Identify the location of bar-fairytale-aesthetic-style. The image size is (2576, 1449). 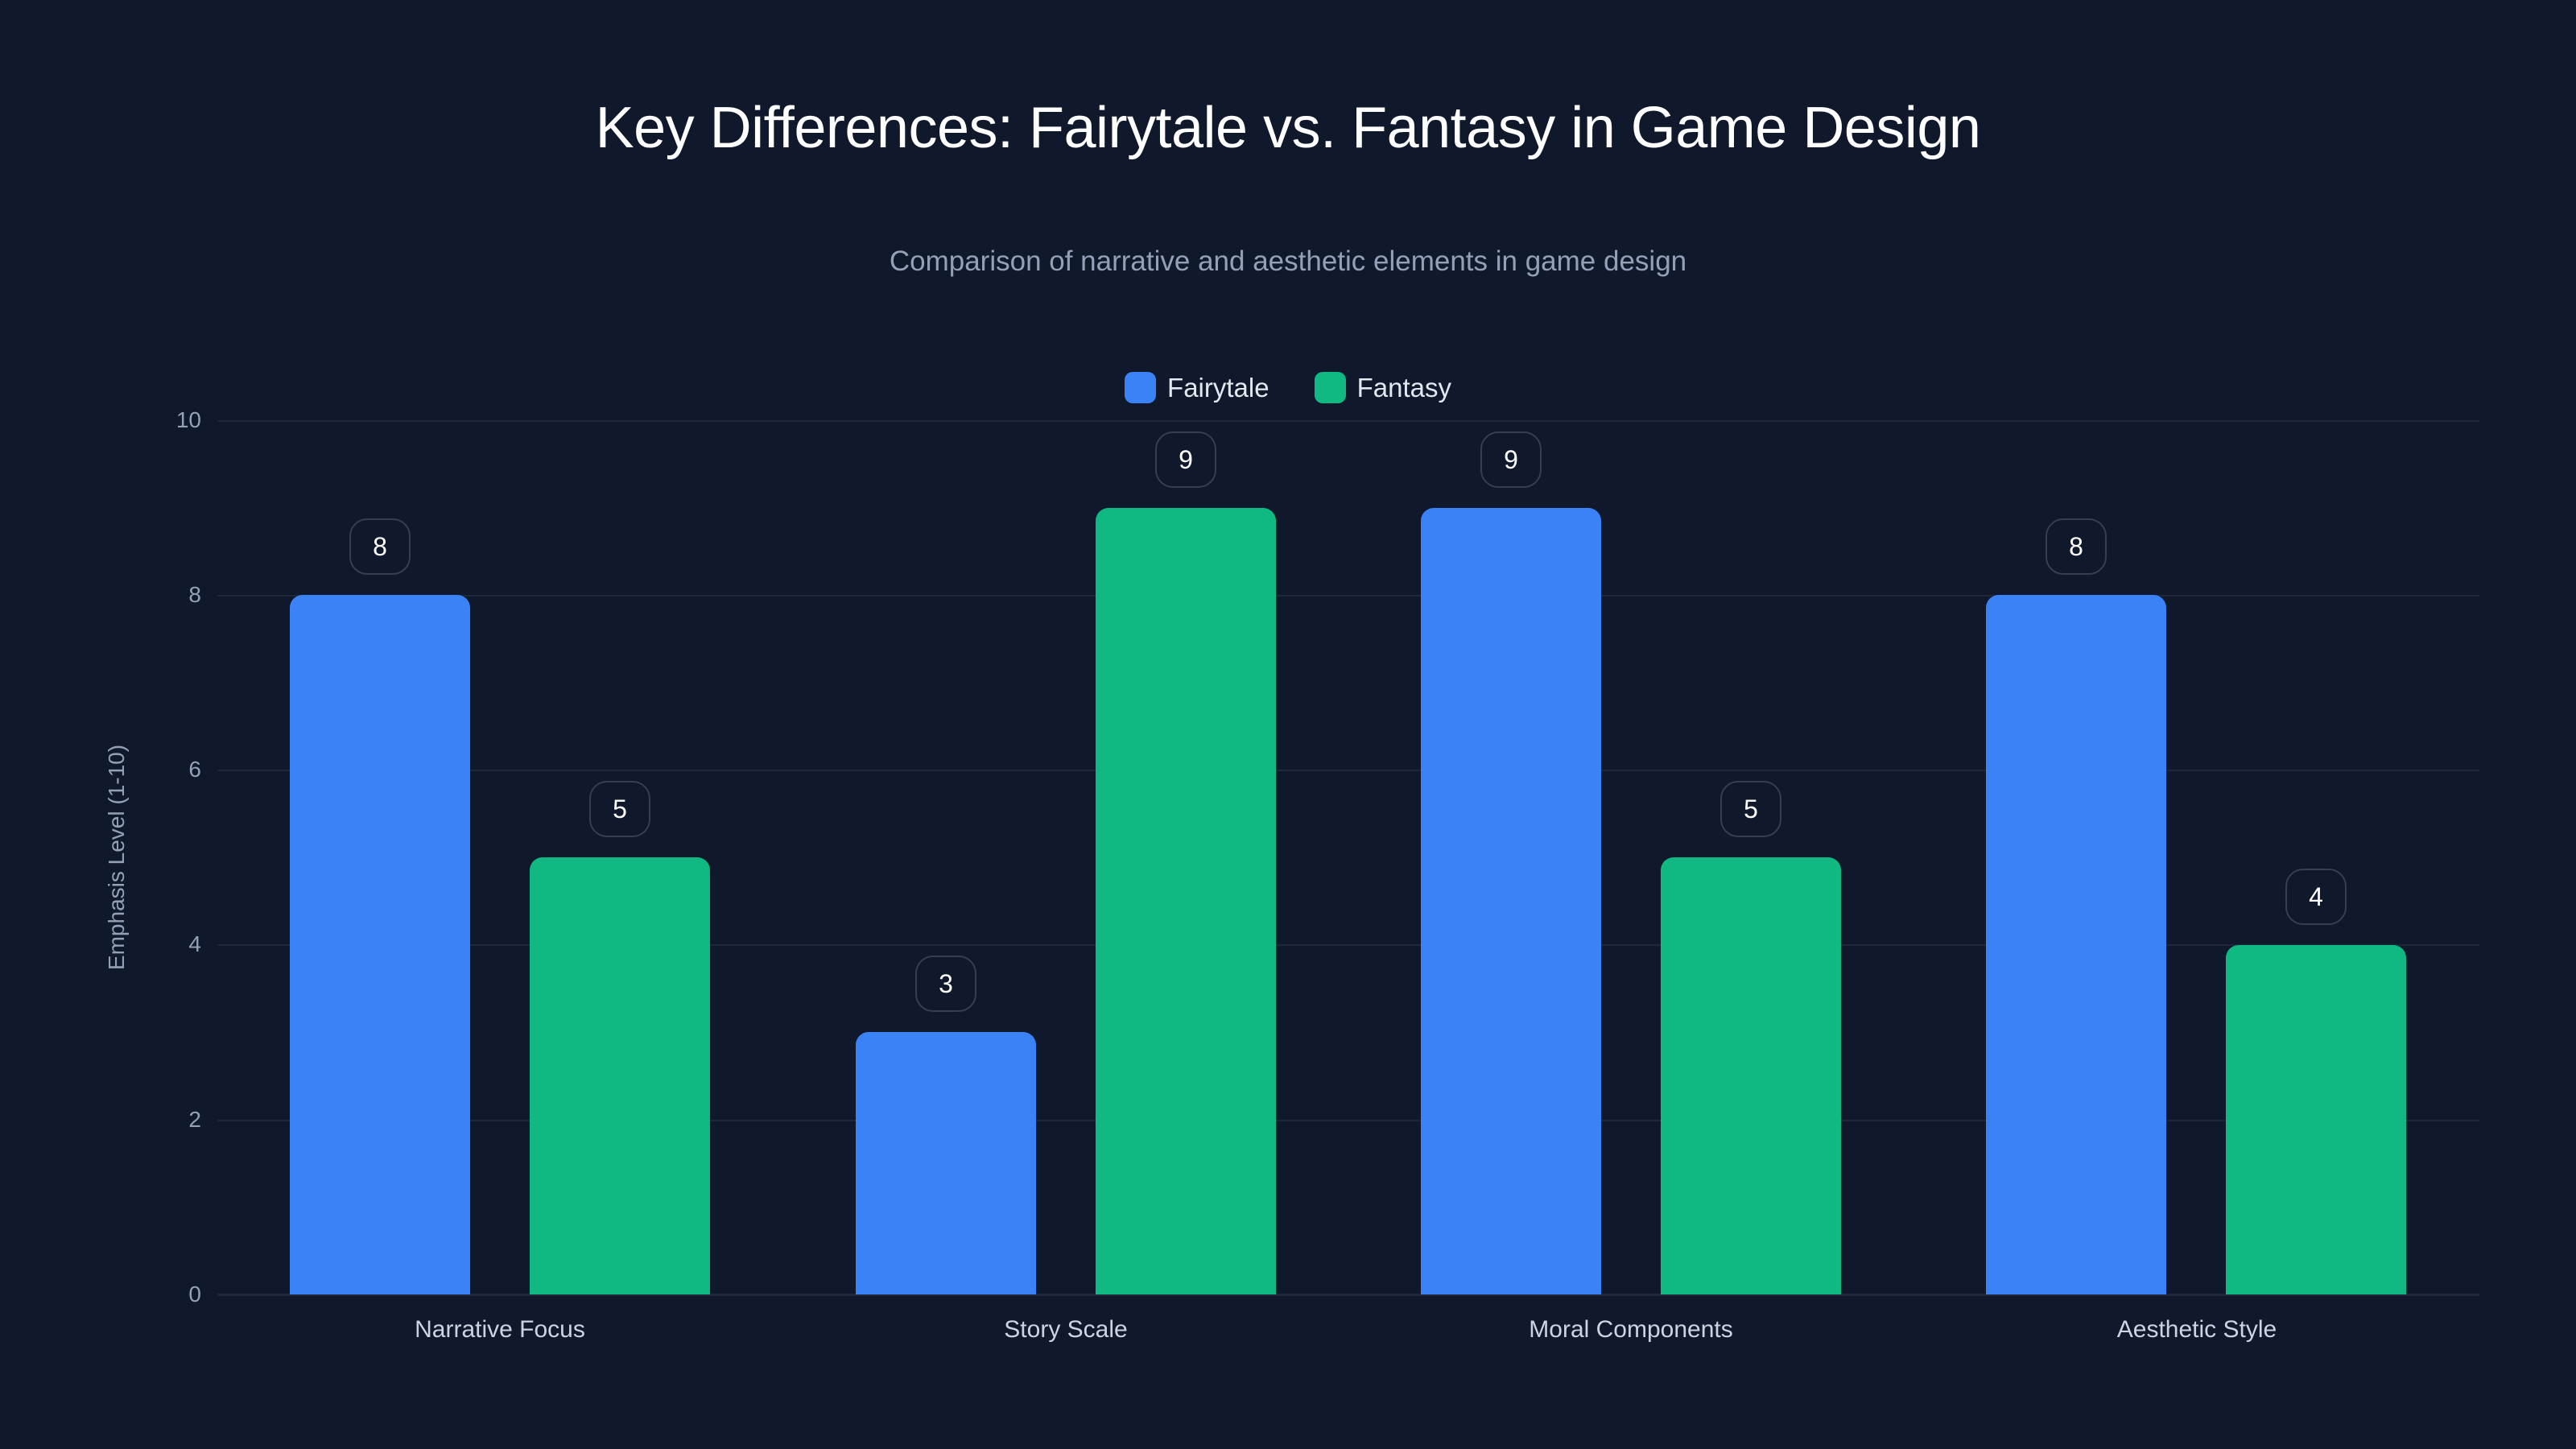
(2076, 944).